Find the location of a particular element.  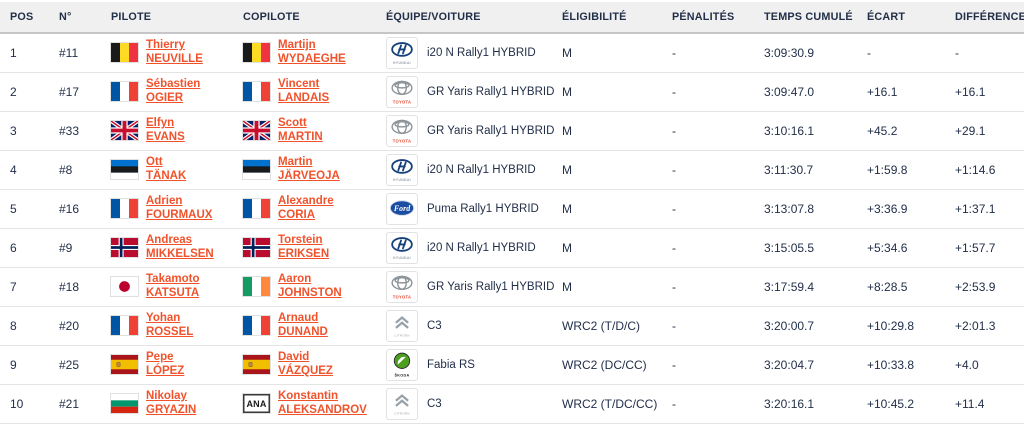

position-value: 6 is located at coordinates (13, 247).